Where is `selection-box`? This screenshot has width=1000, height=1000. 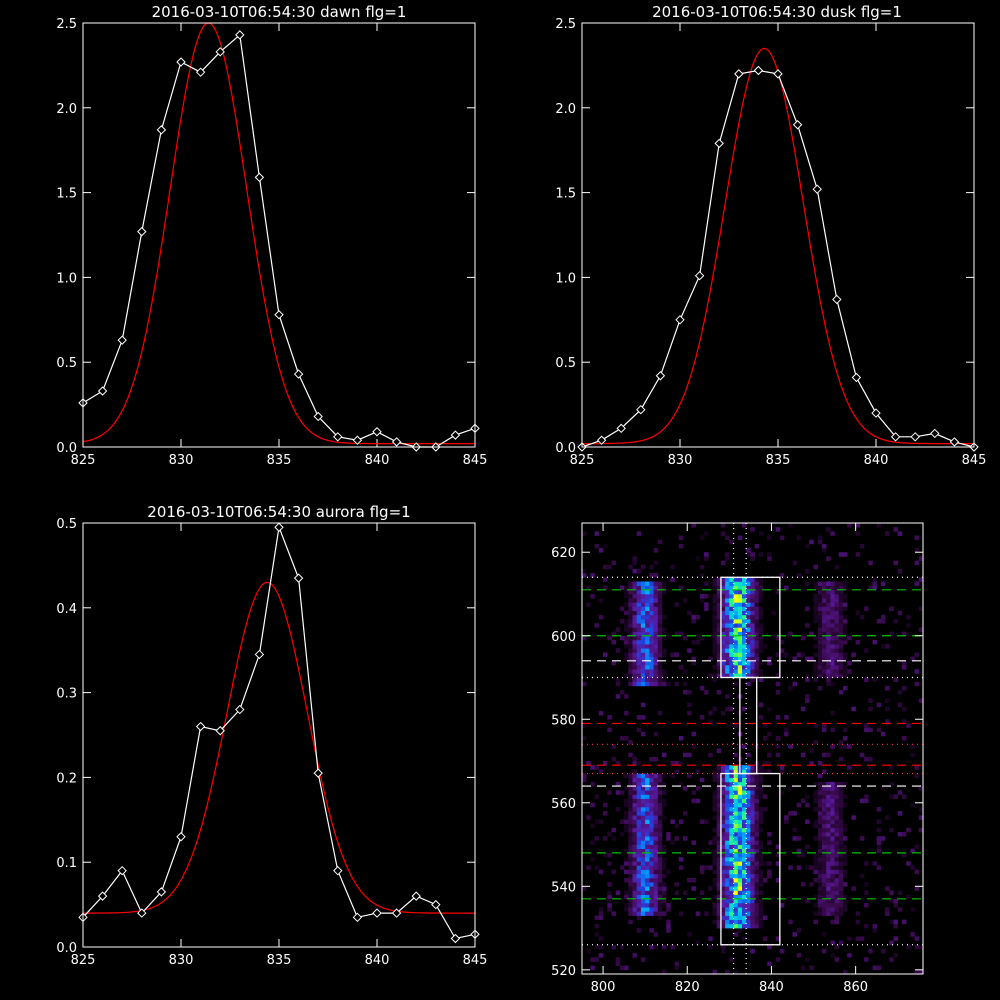
selection-box is located at coordinates (748, 725).